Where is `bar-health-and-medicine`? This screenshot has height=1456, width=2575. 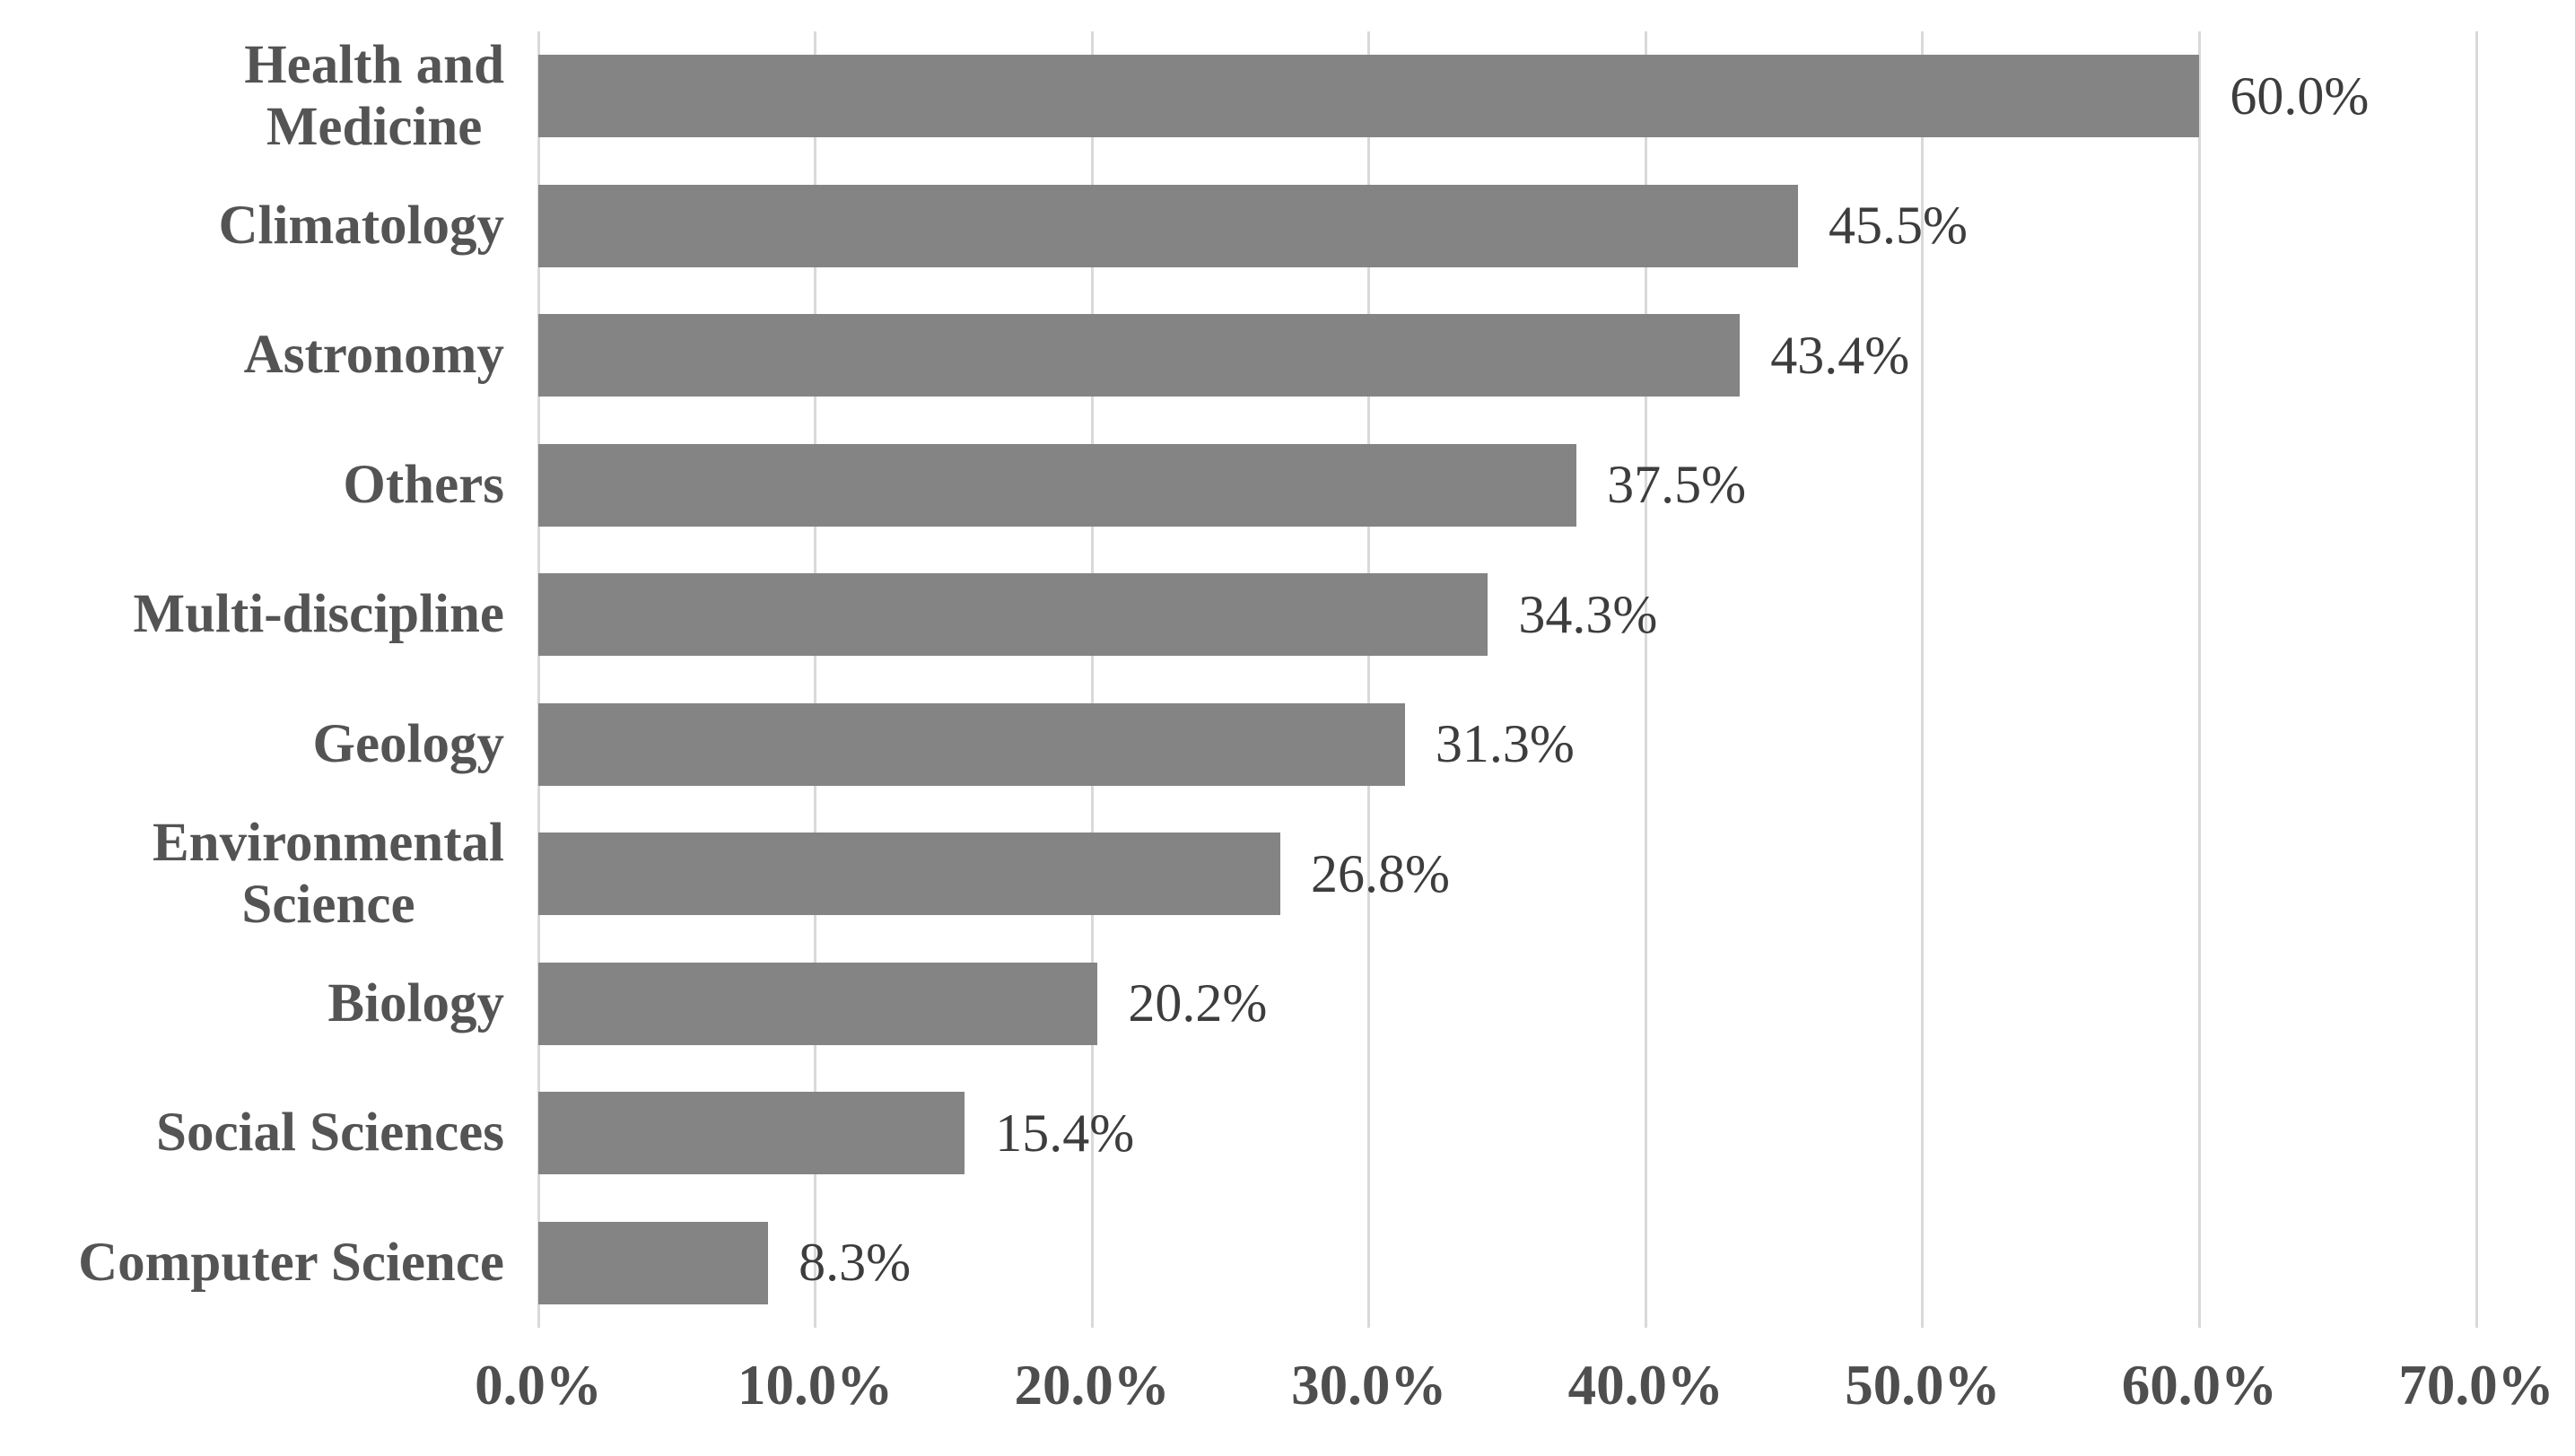
bar-health-and-medicine is located at coordinates (1369, 96).